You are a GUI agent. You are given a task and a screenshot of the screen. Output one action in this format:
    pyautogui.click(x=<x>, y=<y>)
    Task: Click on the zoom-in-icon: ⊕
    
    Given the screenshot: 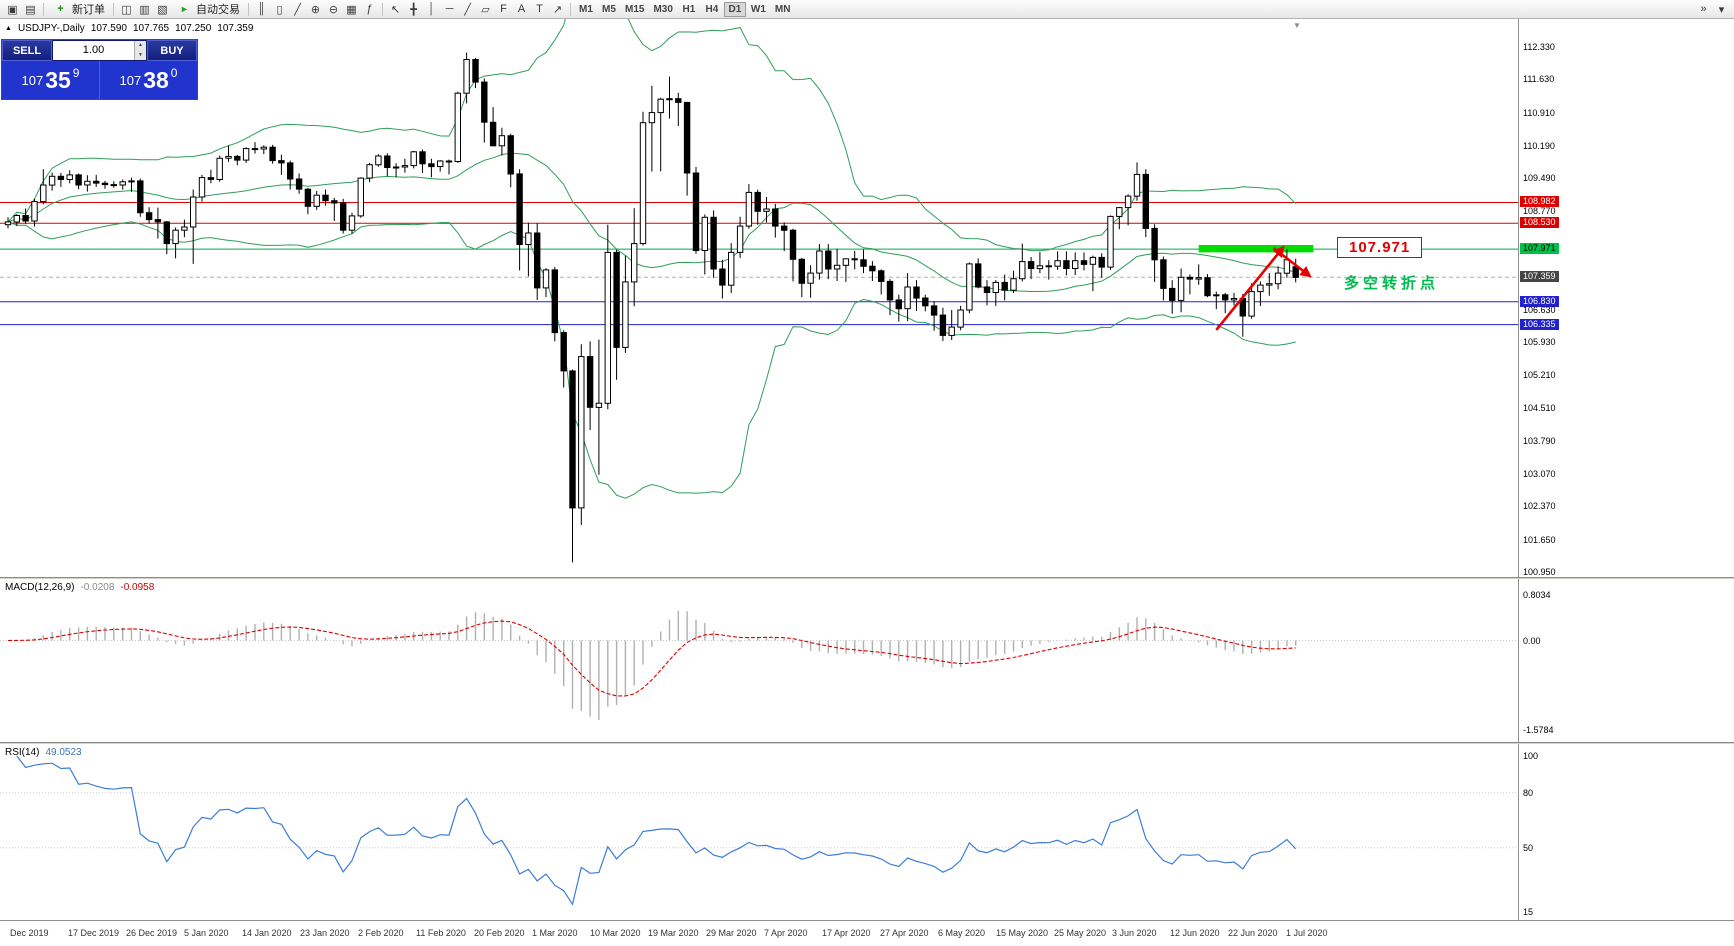 What is the action you would take?
    pyautogui.click(x=315, y=9)
    